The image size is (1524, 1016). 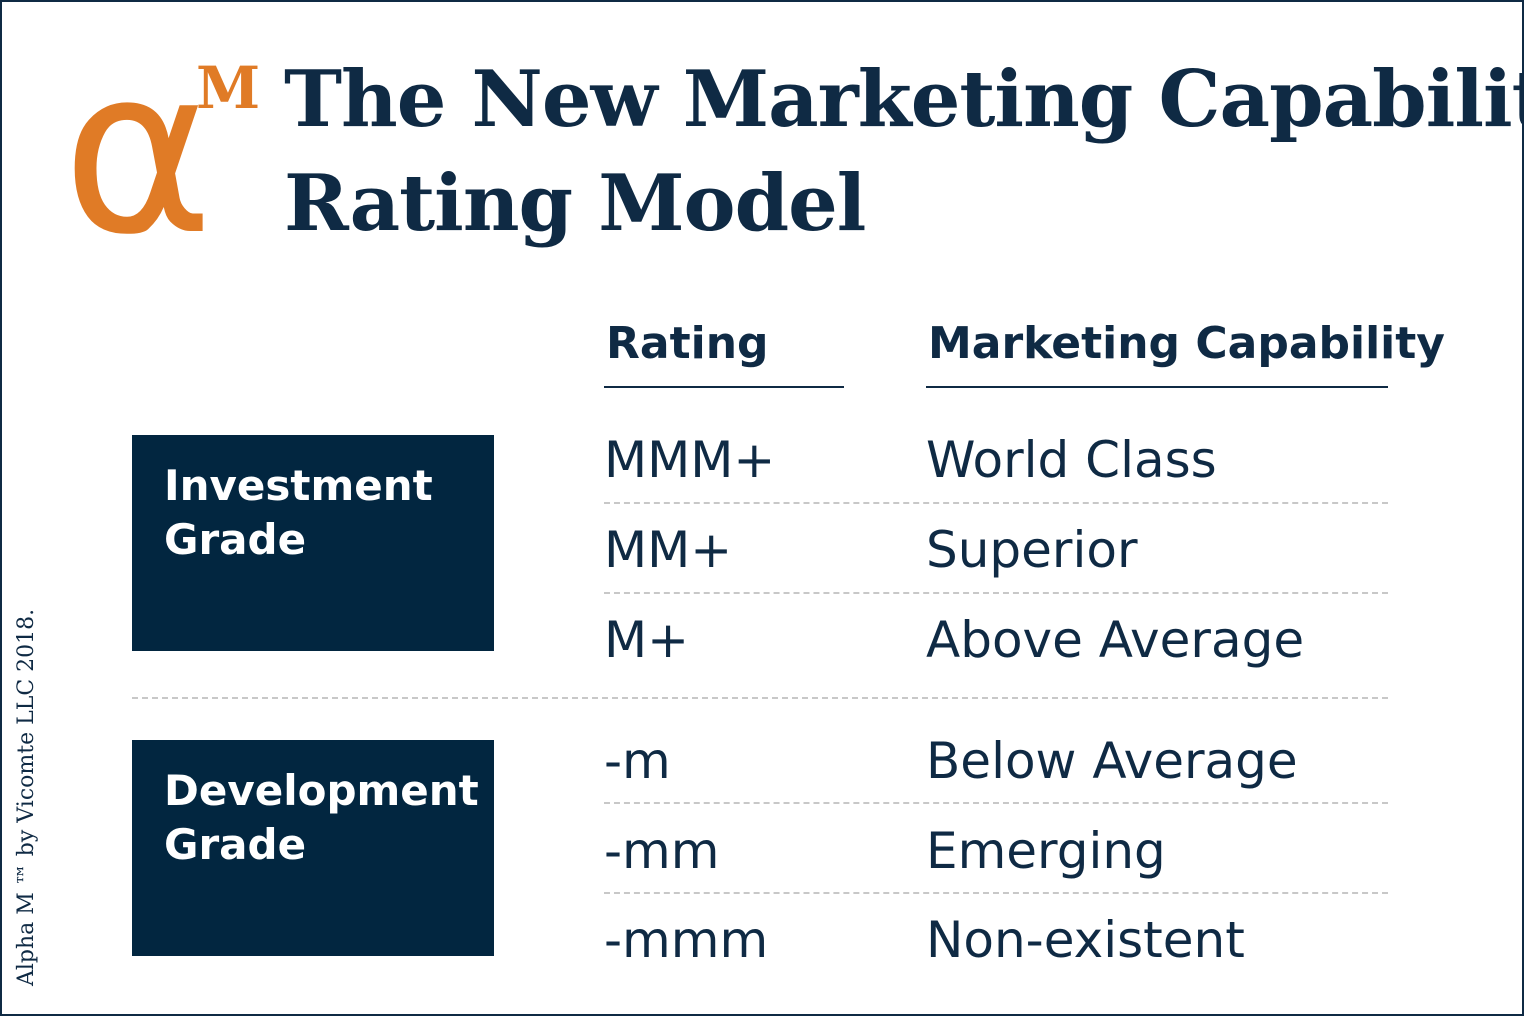 What do you see at coordinates (690, 460) in the screenshot?
I see `rating-cell-mmm-plus: MMM+` at bounding box center [690, 460].